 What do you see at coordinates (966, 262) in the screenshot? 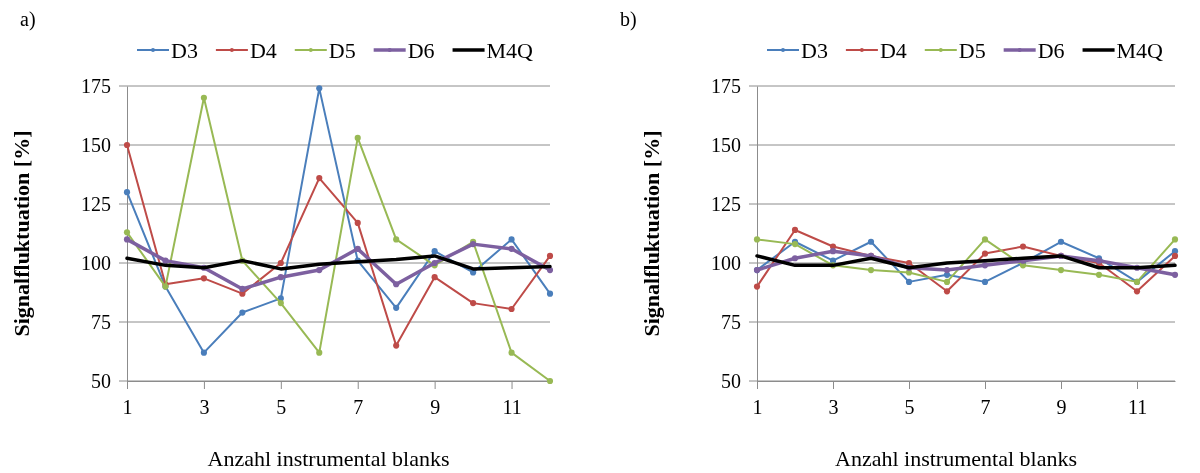
I see `line-series` at bounding box center [966, 262].